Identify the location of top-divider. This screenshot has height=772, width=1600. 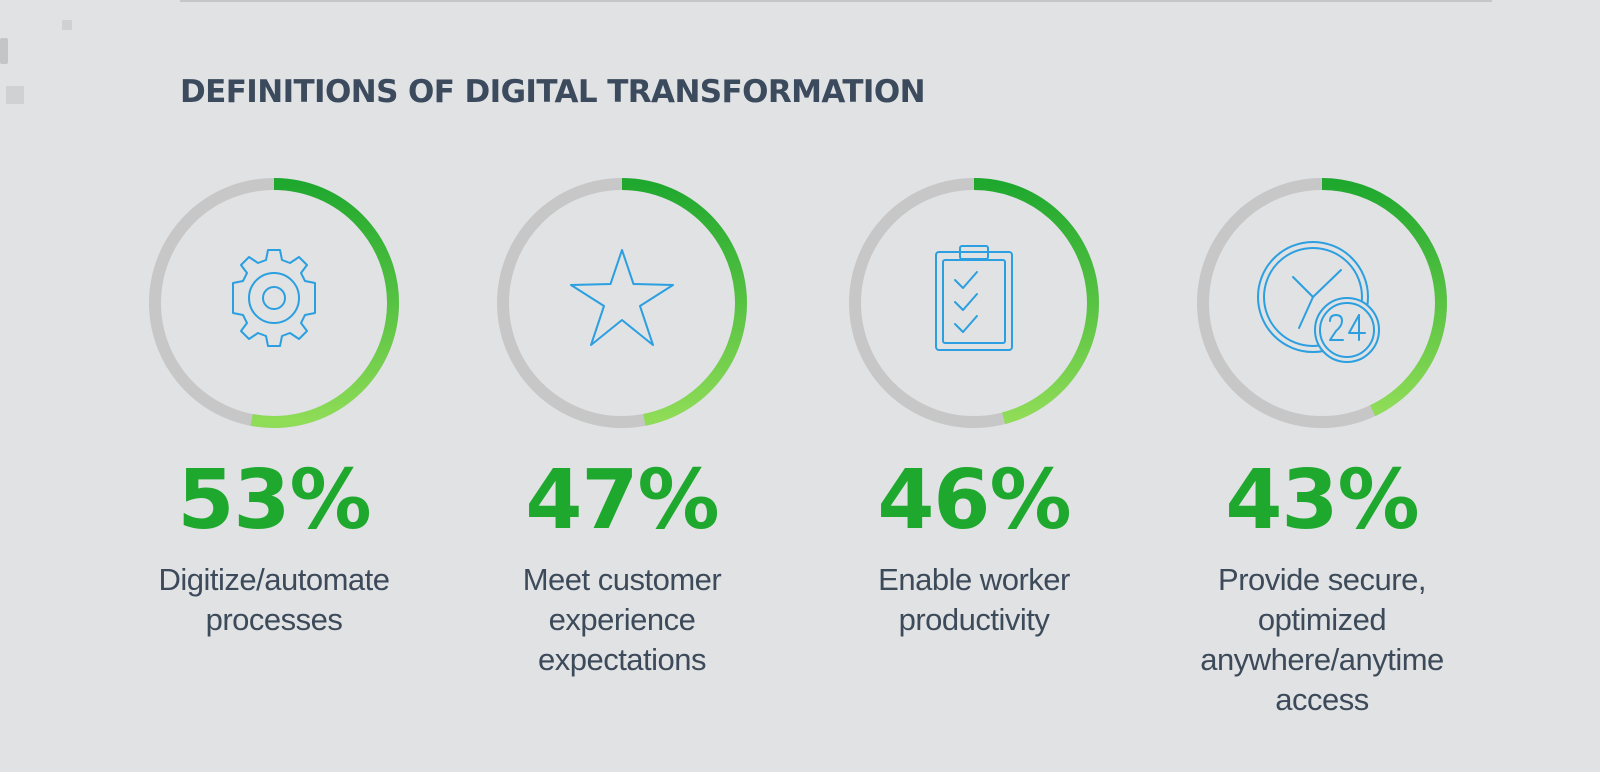
(836, 1).